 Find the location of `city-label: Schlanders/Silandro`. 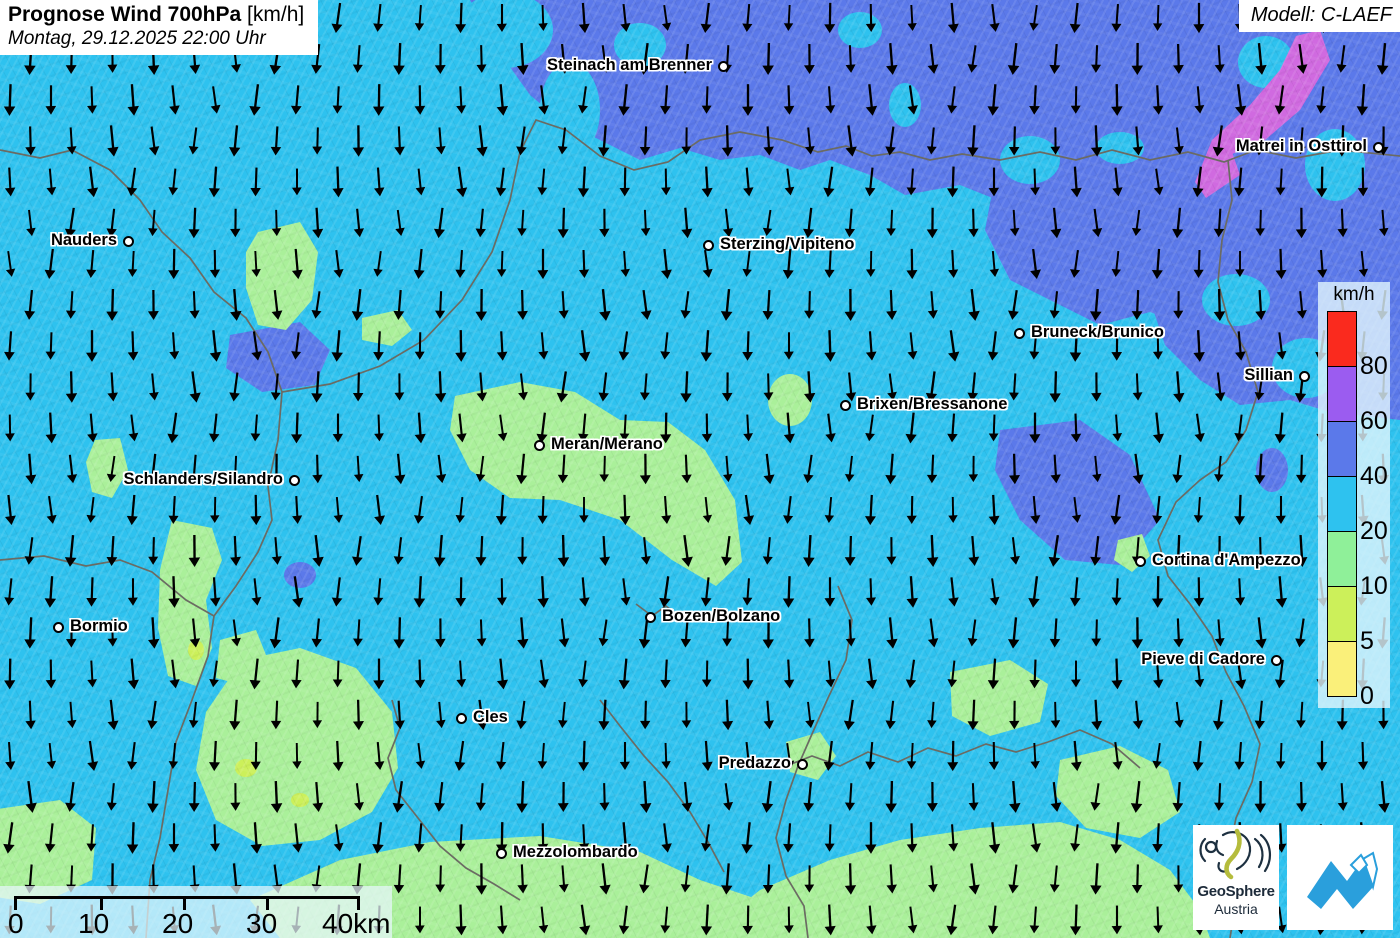

city-label: Schlanders/Silandro is located at coordinates (203, 479).